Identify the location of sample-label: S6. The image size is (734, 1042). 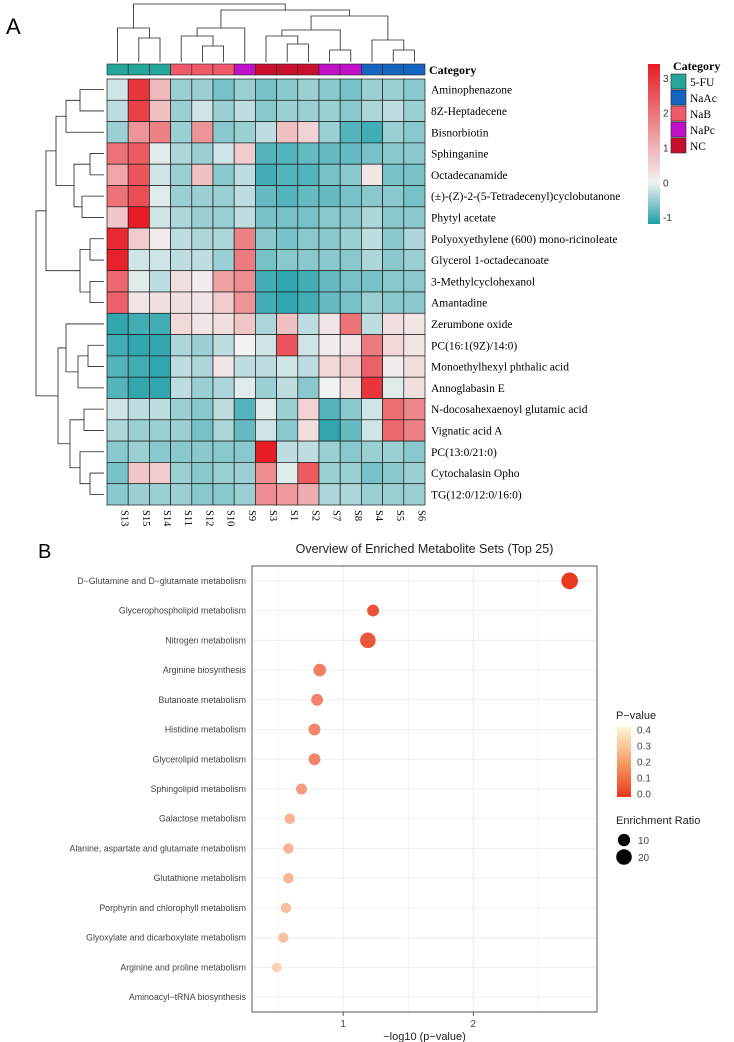
(420, 515).